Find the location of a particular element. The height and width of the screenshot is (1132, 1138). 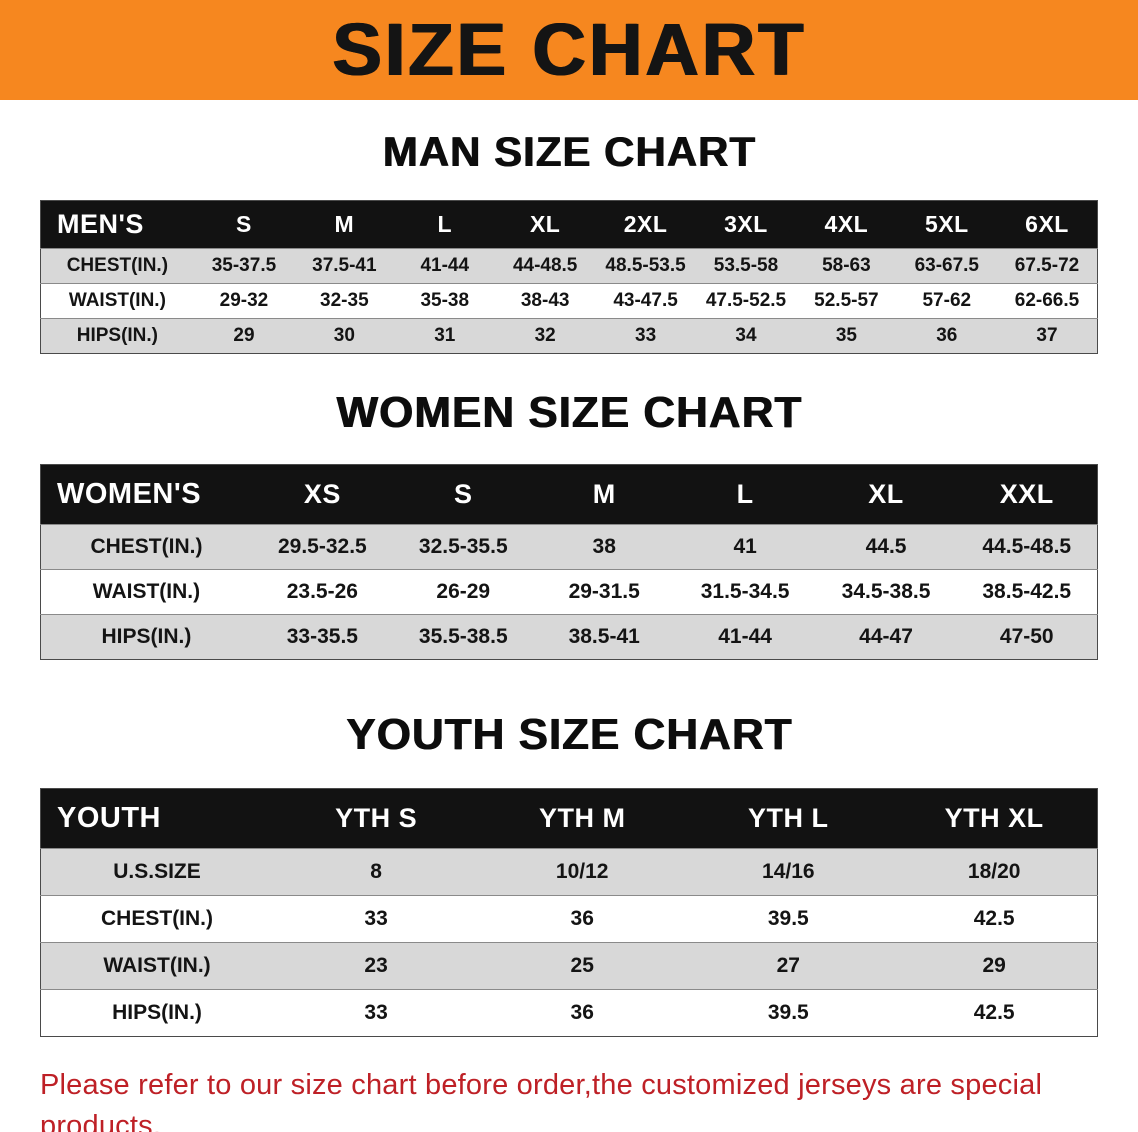

table-label: YOUTH is located at coordinates (157, 818).